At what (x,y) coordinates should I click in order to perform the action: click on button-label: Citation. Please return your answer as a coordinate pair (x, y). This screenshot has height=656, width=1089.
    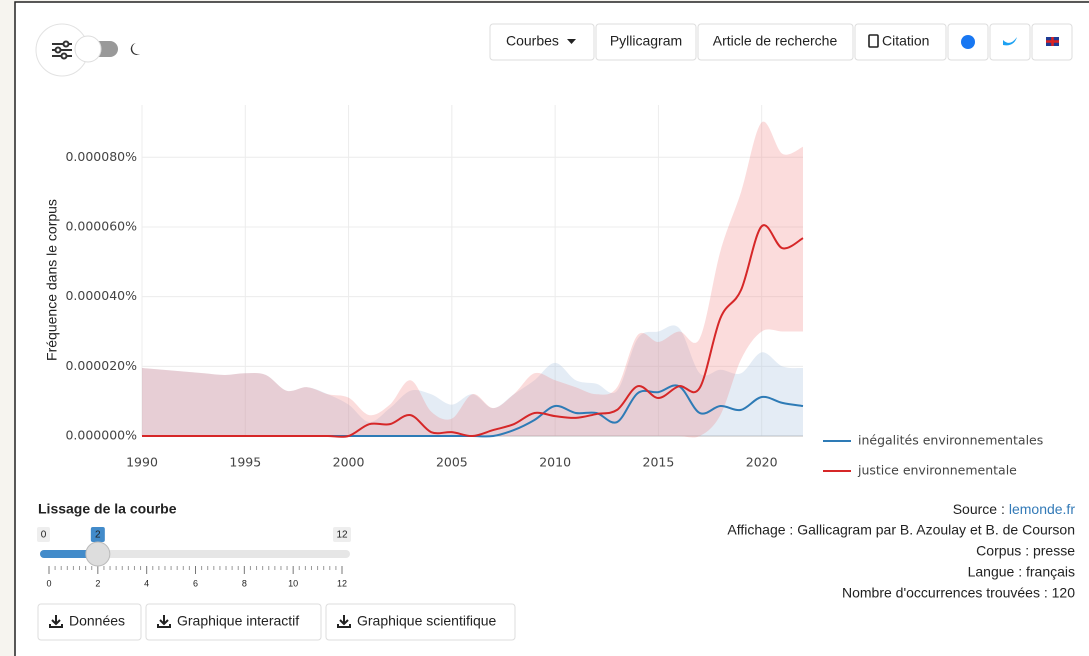
    Looking at the image, I should click on (905, 41).